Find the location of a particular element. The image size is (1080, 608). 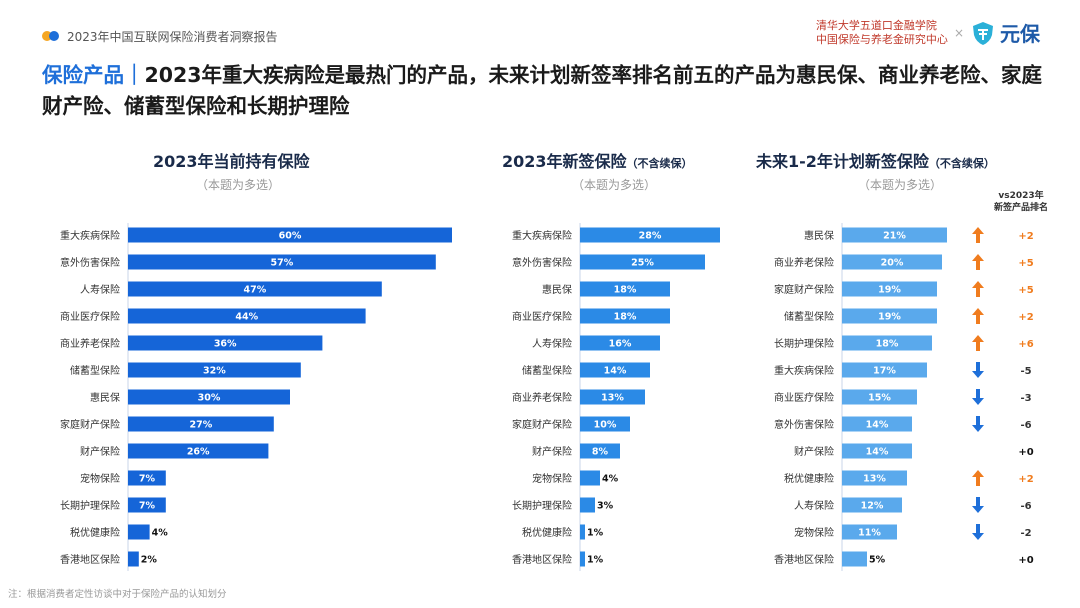

plan-category-label: 宠物保险 is located at coordinates (814, 532).